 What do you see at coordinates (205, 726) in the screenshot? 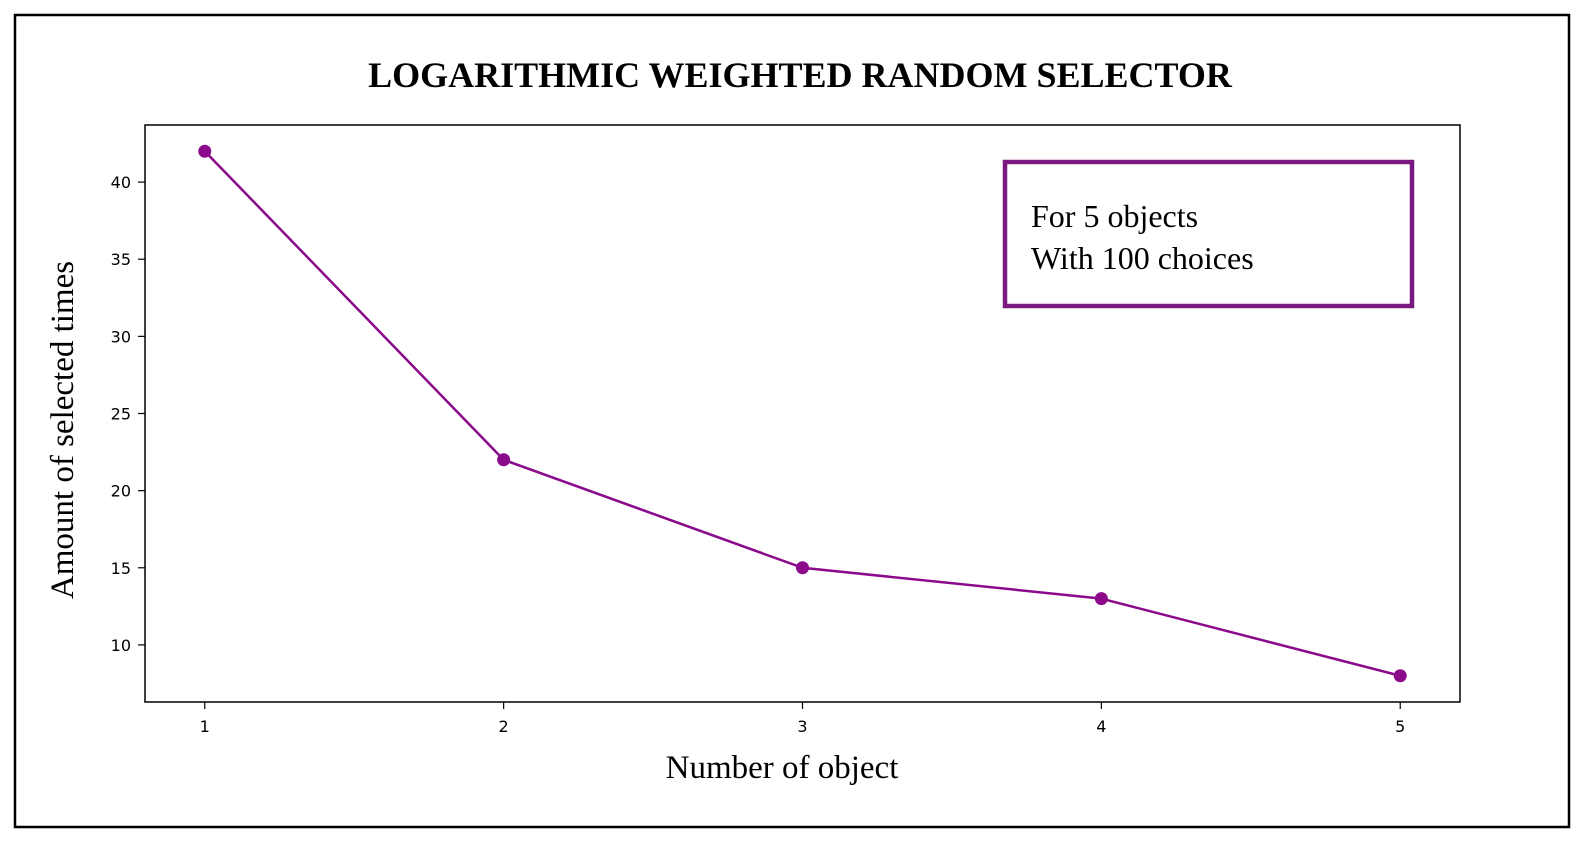
I see `x-tick-label: 1` at bounding box center [205, 726].